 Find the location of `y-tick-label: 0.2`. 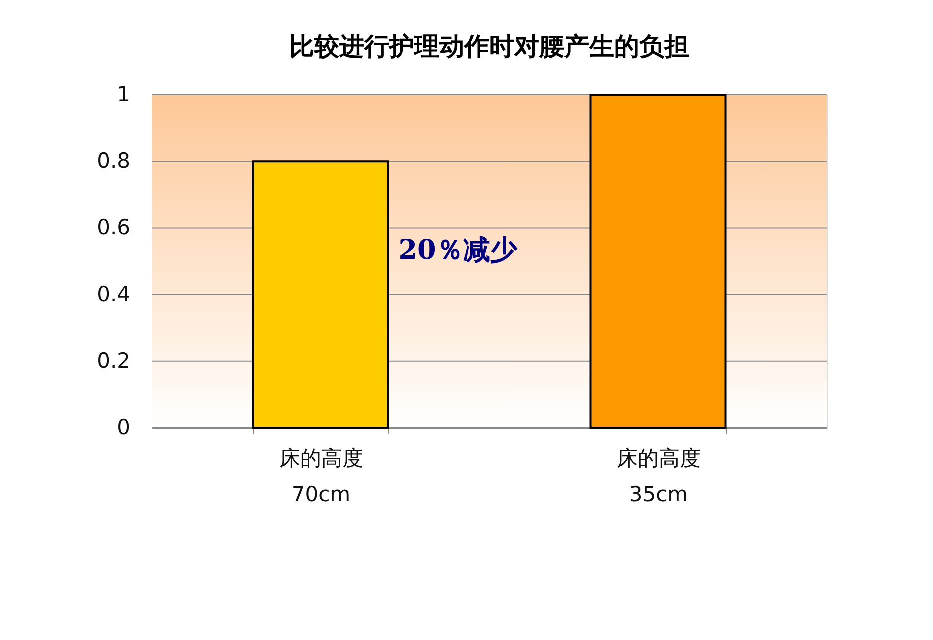

y-tick-label: 0.2 is located at coordinates (113, 360).